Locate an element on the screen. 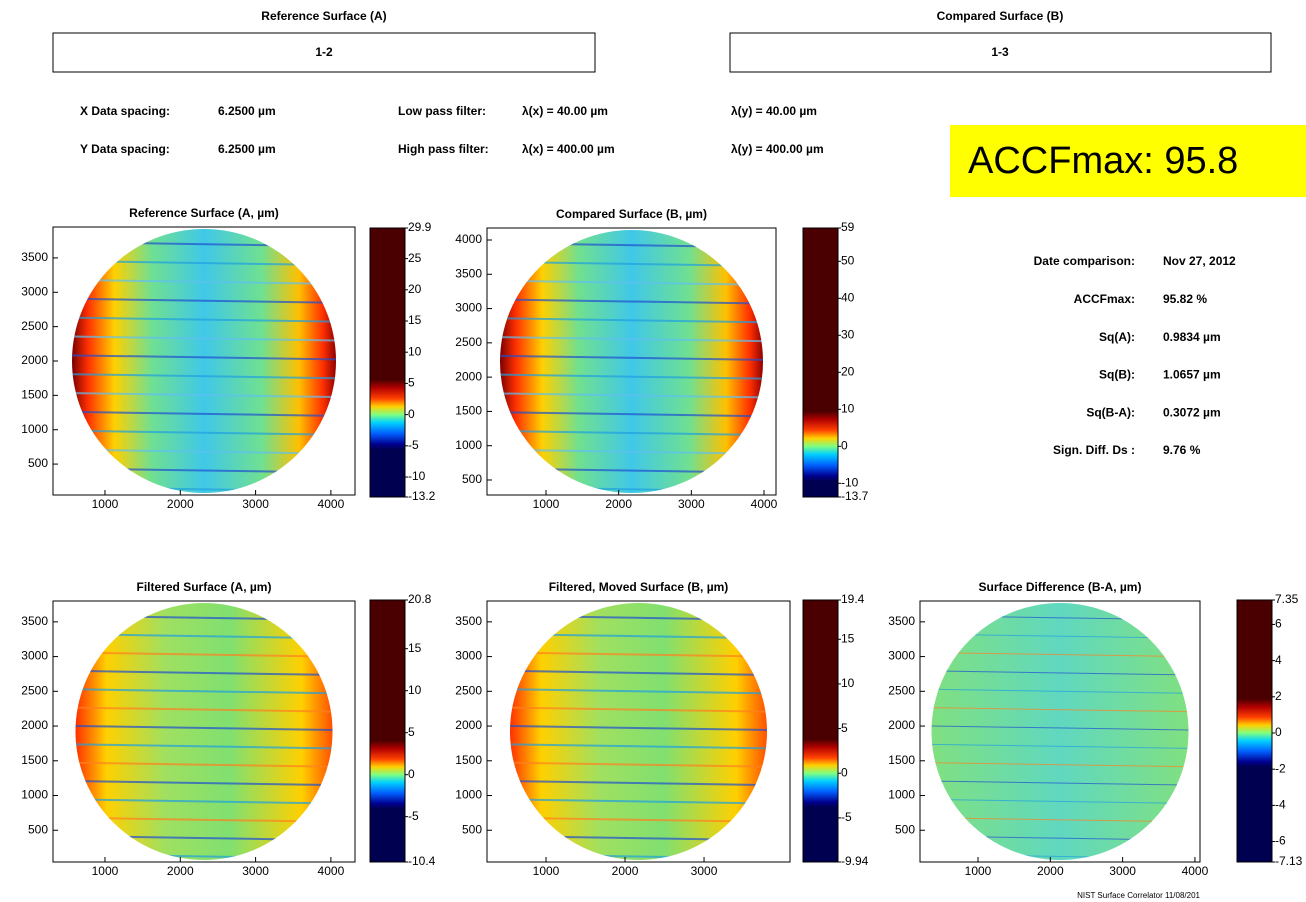  reference-box is located at coordinates (324, 52).